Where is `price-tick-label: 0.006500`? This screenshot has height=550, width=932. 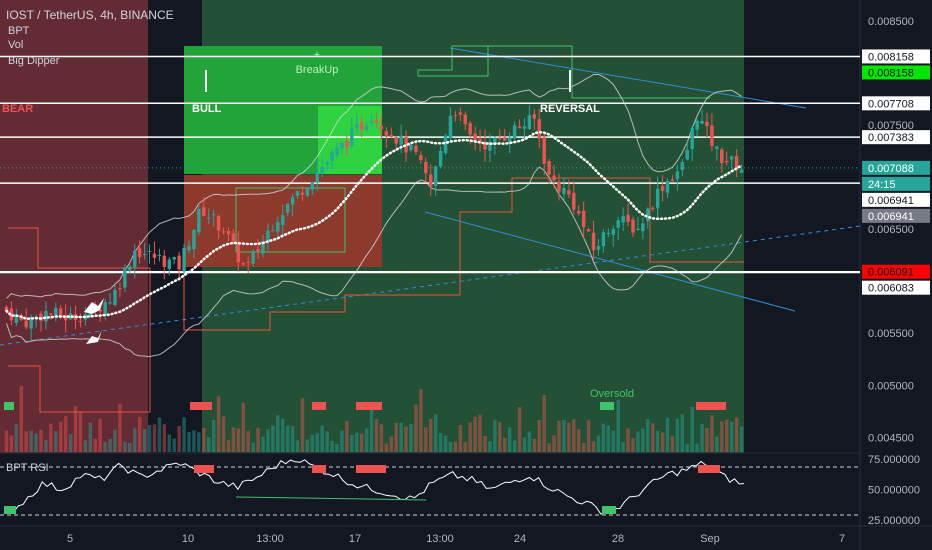
price-tick-label: 0.006500 is located at coordinates (891, 230).